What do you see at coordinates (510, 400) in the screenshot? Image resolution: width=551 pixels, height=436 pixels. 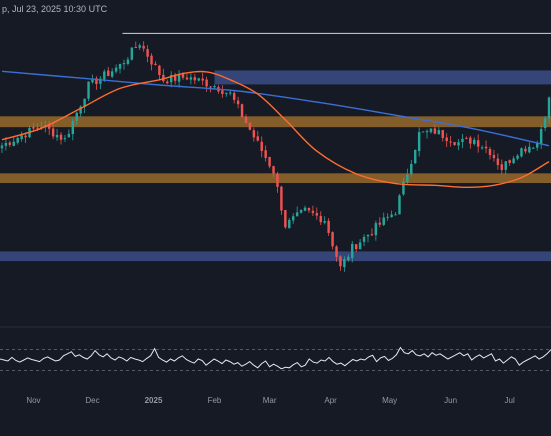 I see `x-tick-label: Jul` at bounding box center [510, 400].